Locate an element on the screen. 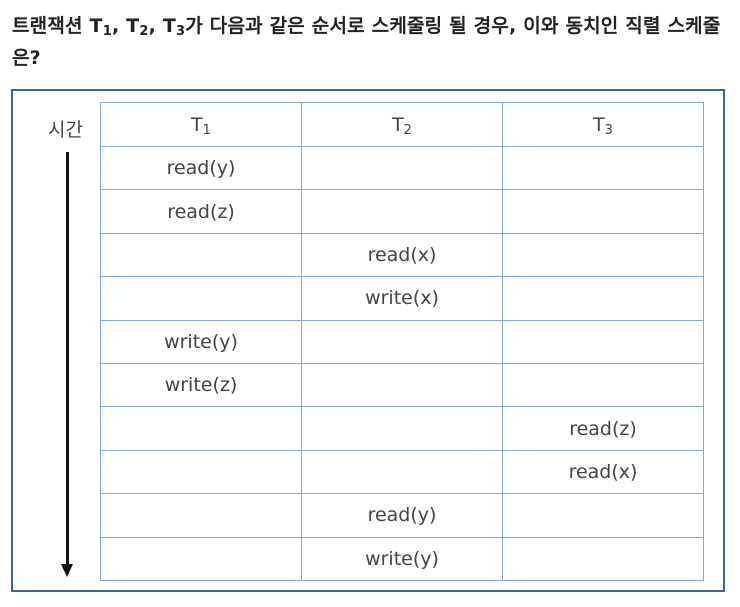 The width and height of the screenshot is (740, 607). operation-cell-t2: write(y) is located at coordinates (402, 558).